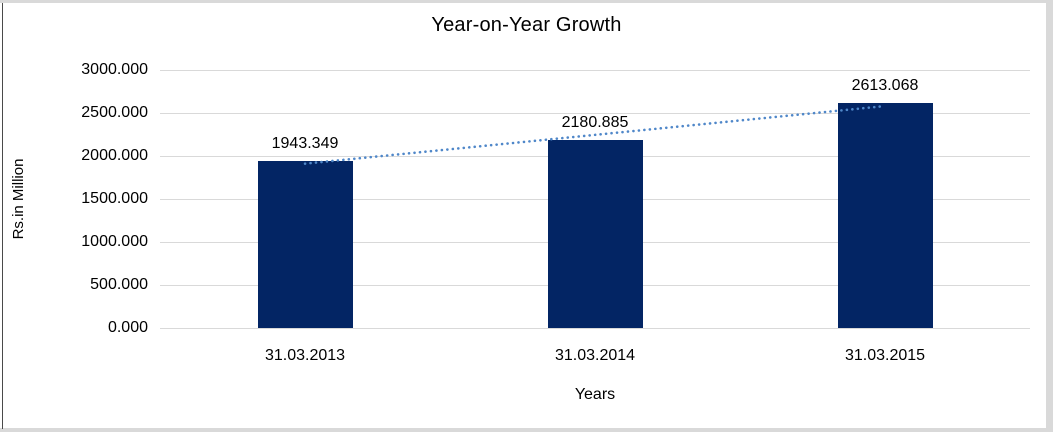 This screenshot has width=1053, height=432. Describe the element at coordinates (114, 155) in the screenshot. I see `y-tick-label: 2000.000` at that location.